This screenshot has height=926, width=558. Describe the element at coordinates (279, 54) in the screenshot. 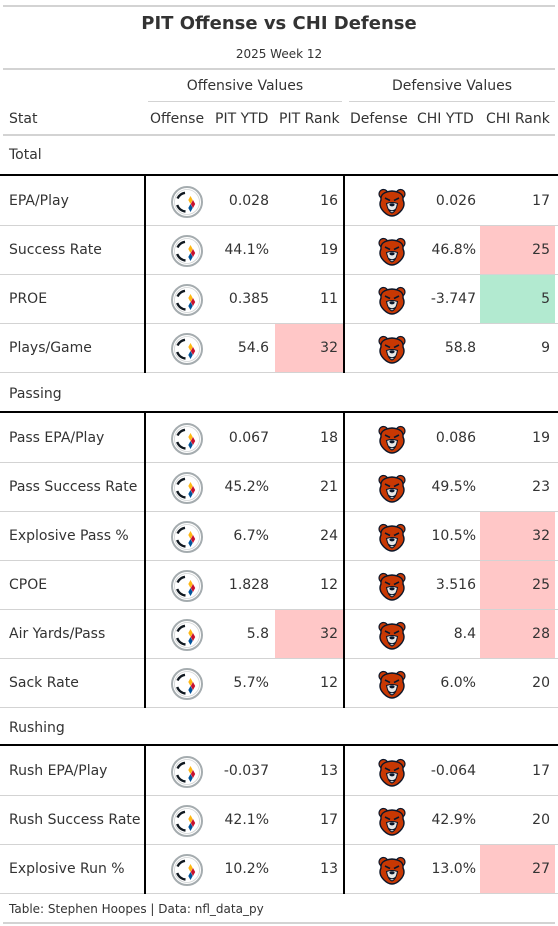

I see `table-subtitle: 2025 Week 12` at that location.